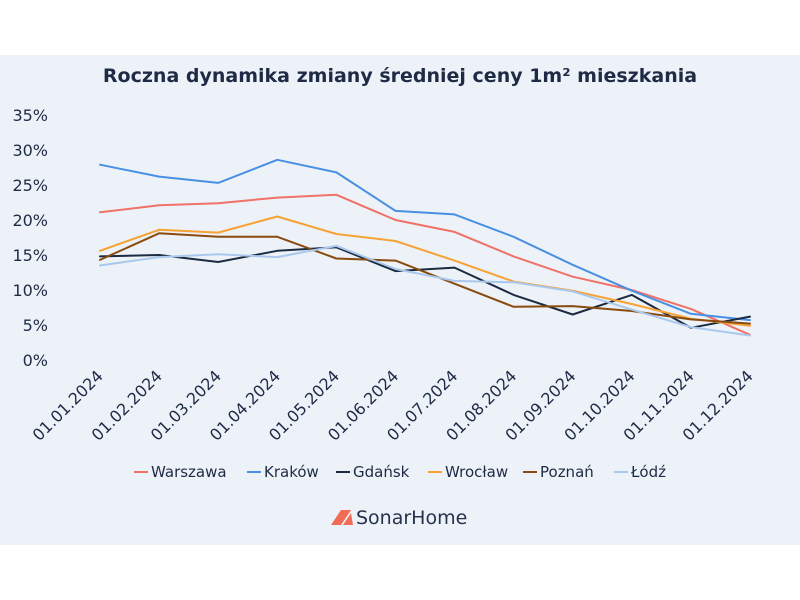  I want to click on legend: Warszawa Kraków Gdańsk Wrocław Poznań Łódź, so click(400, 472).